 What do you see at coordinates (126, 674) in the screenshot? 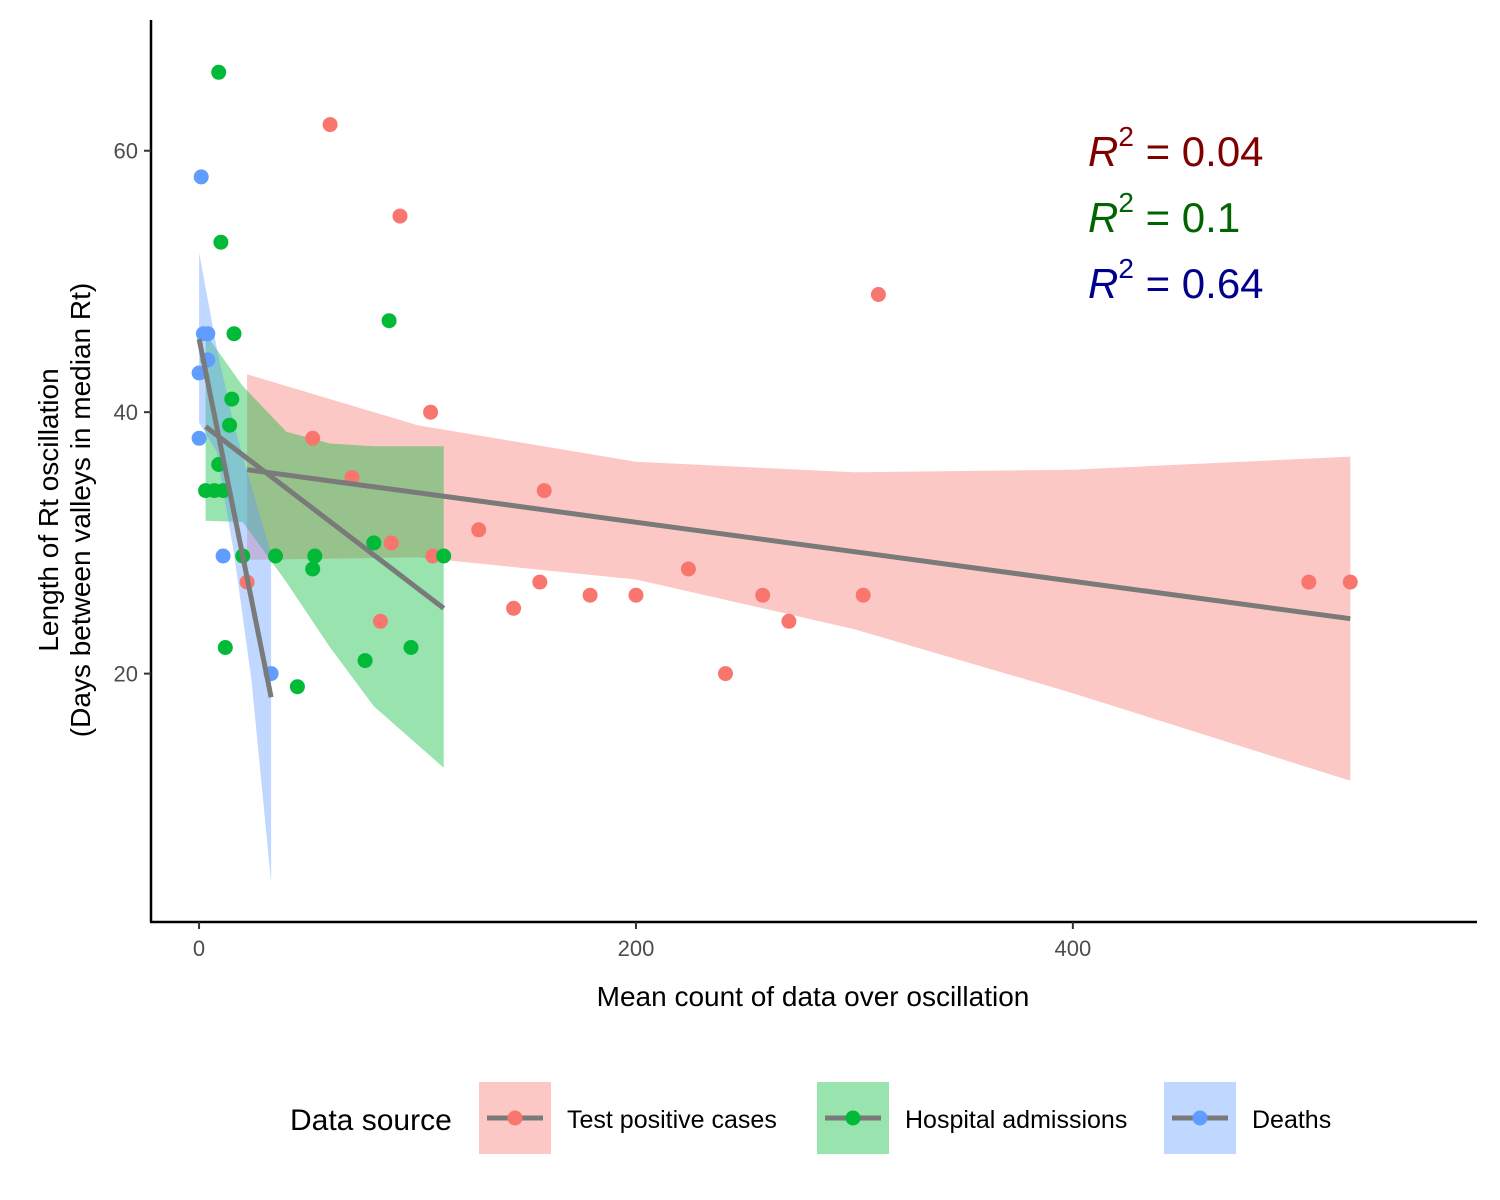
I see `y-tick-label: 20` at bounding box center [126, 674].